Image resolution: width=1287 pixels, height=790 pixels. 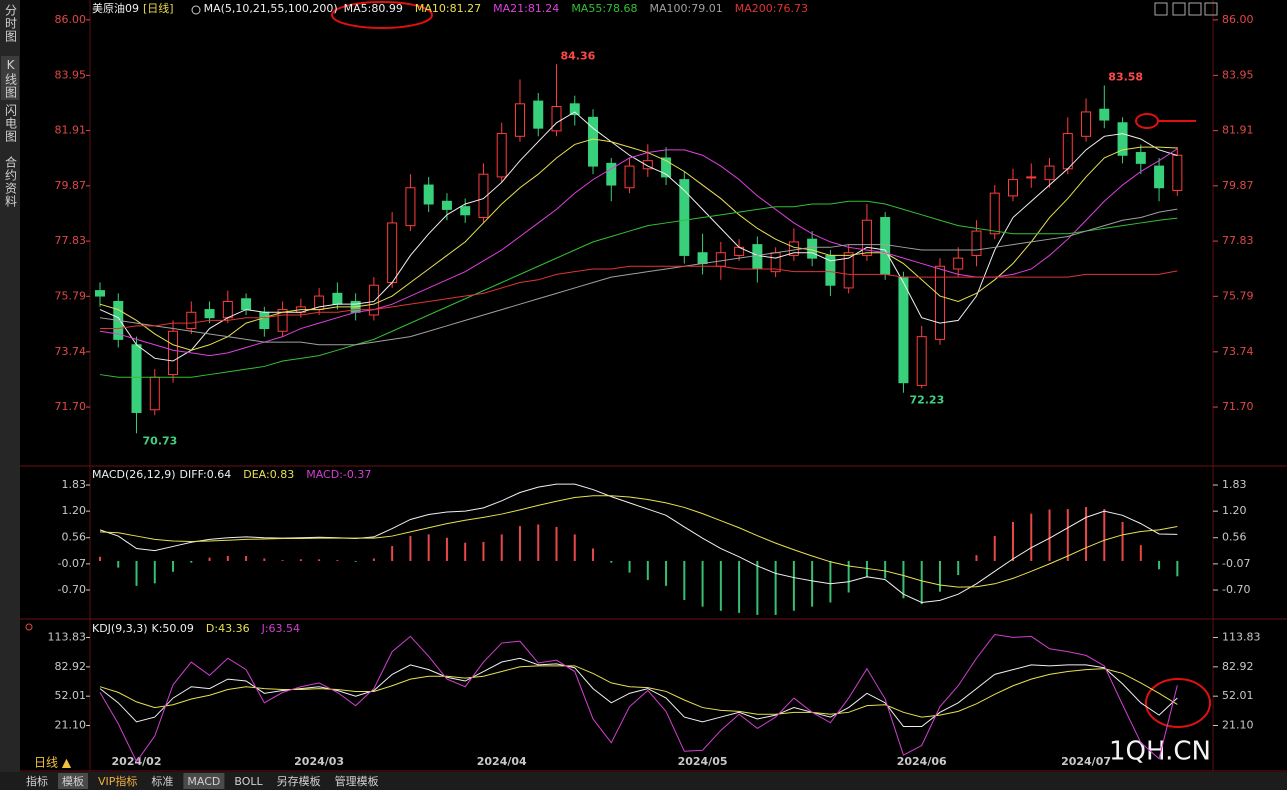 I want to click on indicator-title: KDJ(9,3,3), so click(x=120, y=628).